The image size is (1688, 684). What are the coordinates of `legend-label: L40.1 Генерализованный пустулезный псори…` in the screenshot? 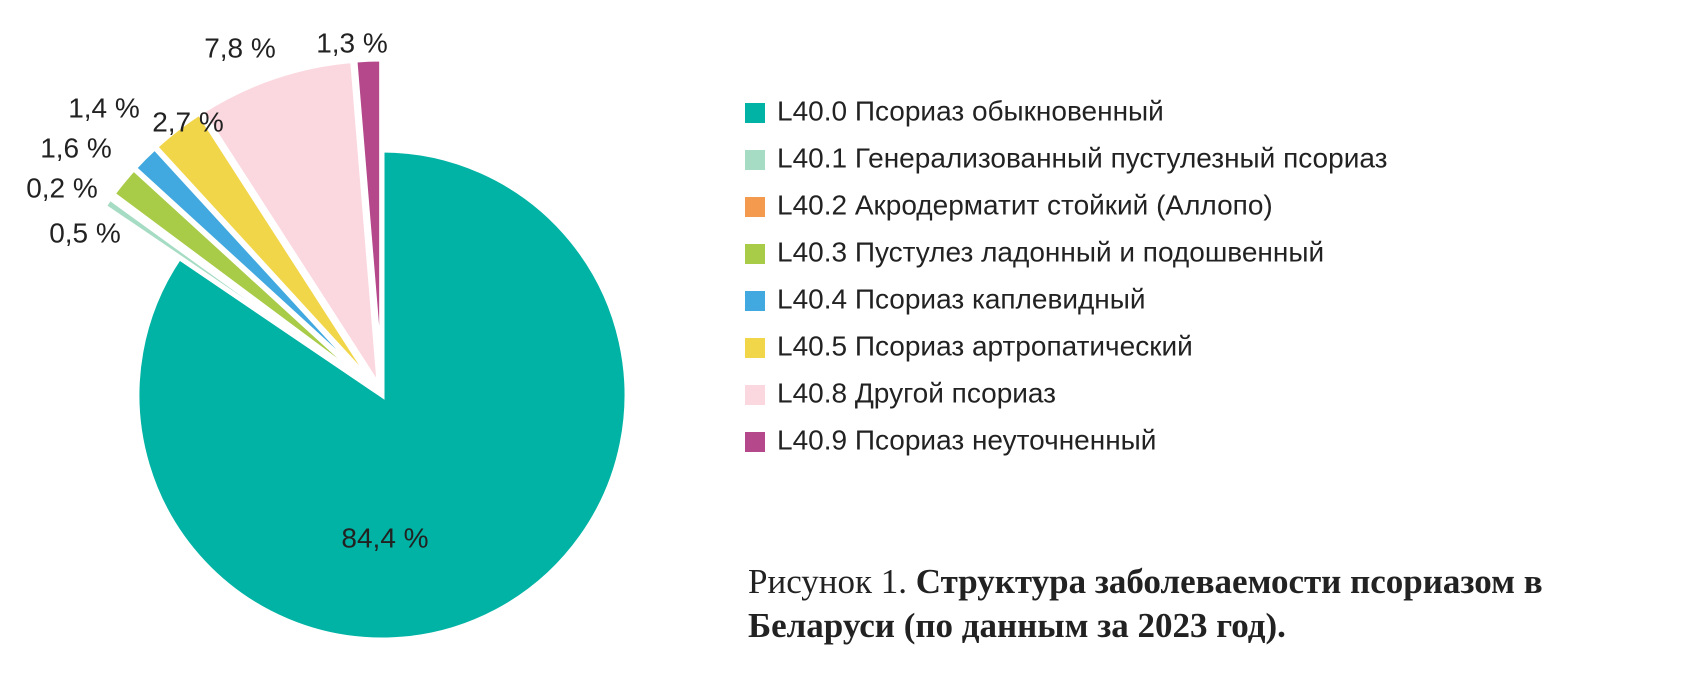 It's located at (1082, 157).